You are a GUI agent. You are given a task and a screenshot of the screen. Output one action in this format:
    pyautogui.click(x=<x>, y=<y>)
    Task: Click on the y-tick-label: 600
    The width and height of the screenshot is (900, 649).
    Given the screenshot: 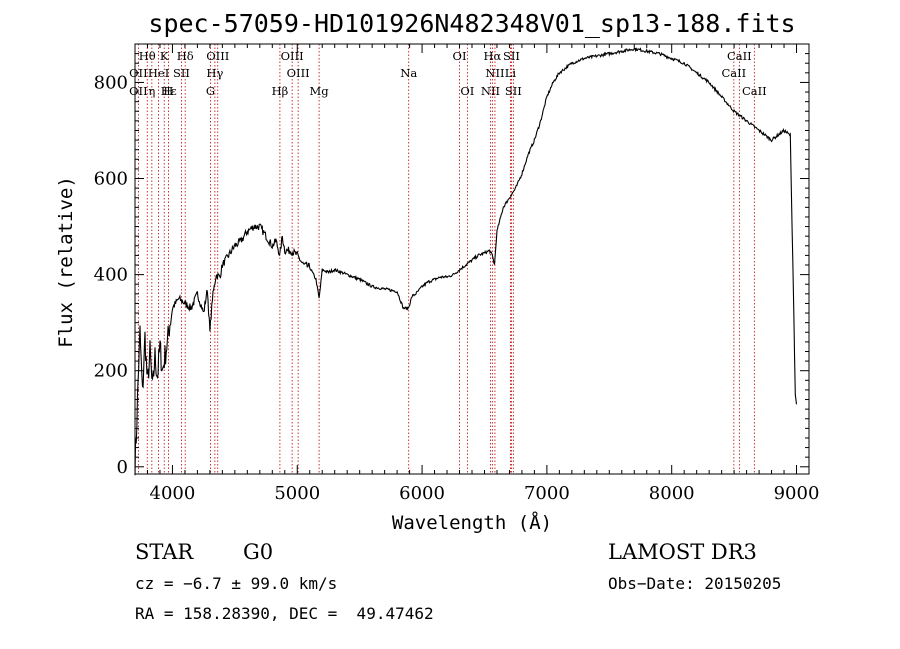 What is the action you would take?
    pyautogui.click(x=111, y=179)
    